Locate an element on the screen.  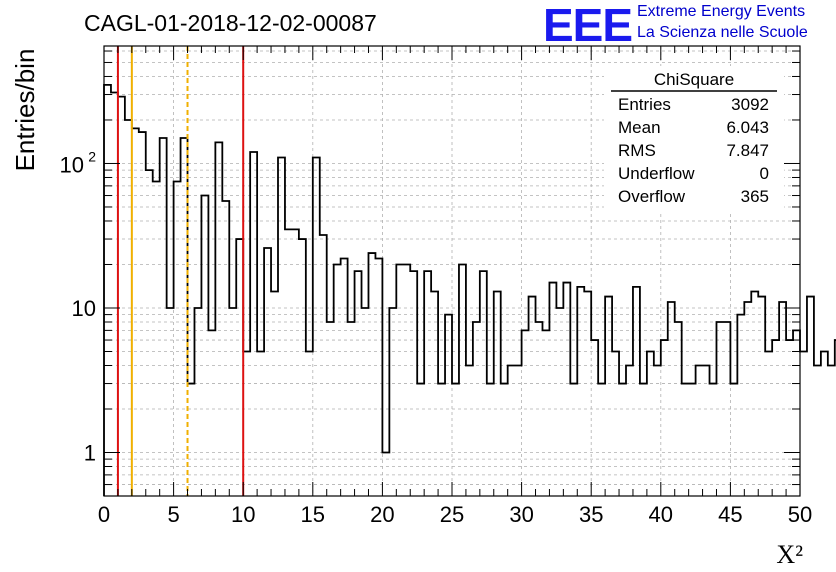
x-tick-label: 5 is located at coordinates (173, 514).